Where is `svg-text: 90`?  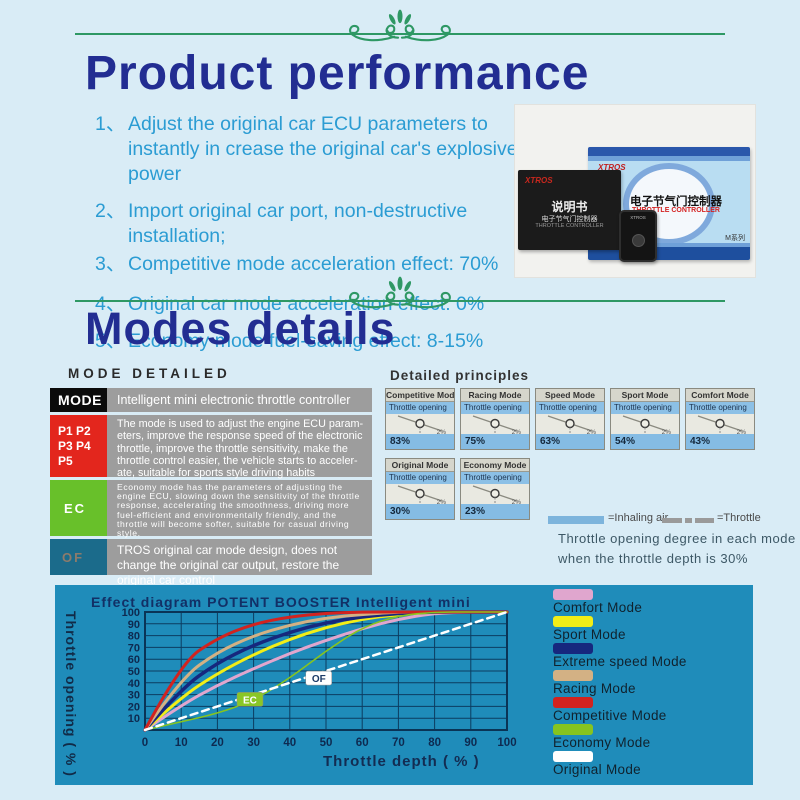 svg-text: 90 is located at coordinates (470, 743).